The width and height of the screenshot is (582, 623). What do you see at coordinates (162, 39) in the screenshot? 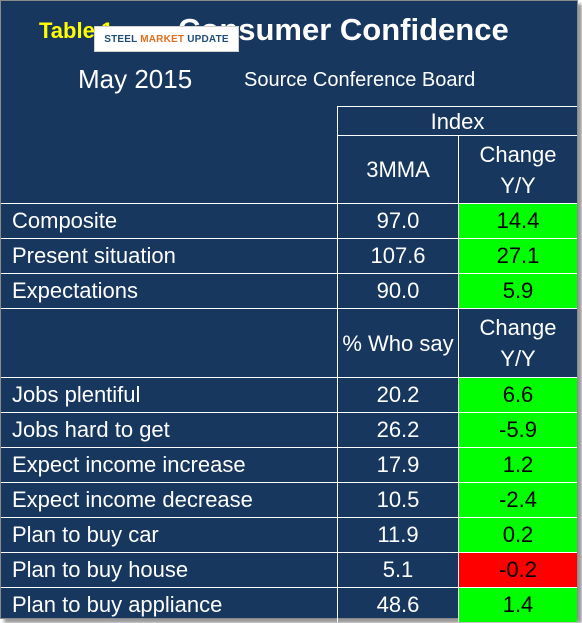
I see `logo-word-market: MARKET` at bounding box center [162, 39].